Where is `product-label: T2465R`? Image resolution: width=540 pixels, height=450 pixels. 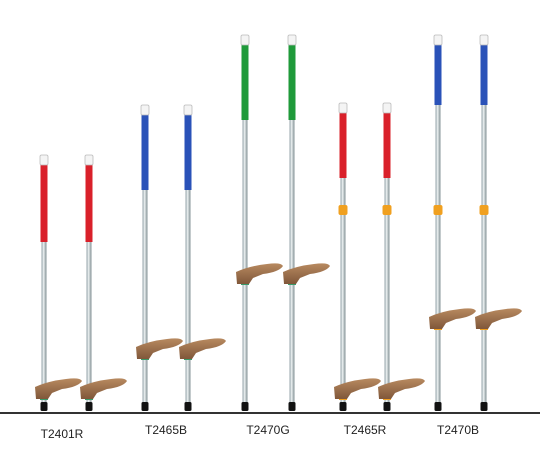
product-label: T2465R is located at coordinates (365, 430).